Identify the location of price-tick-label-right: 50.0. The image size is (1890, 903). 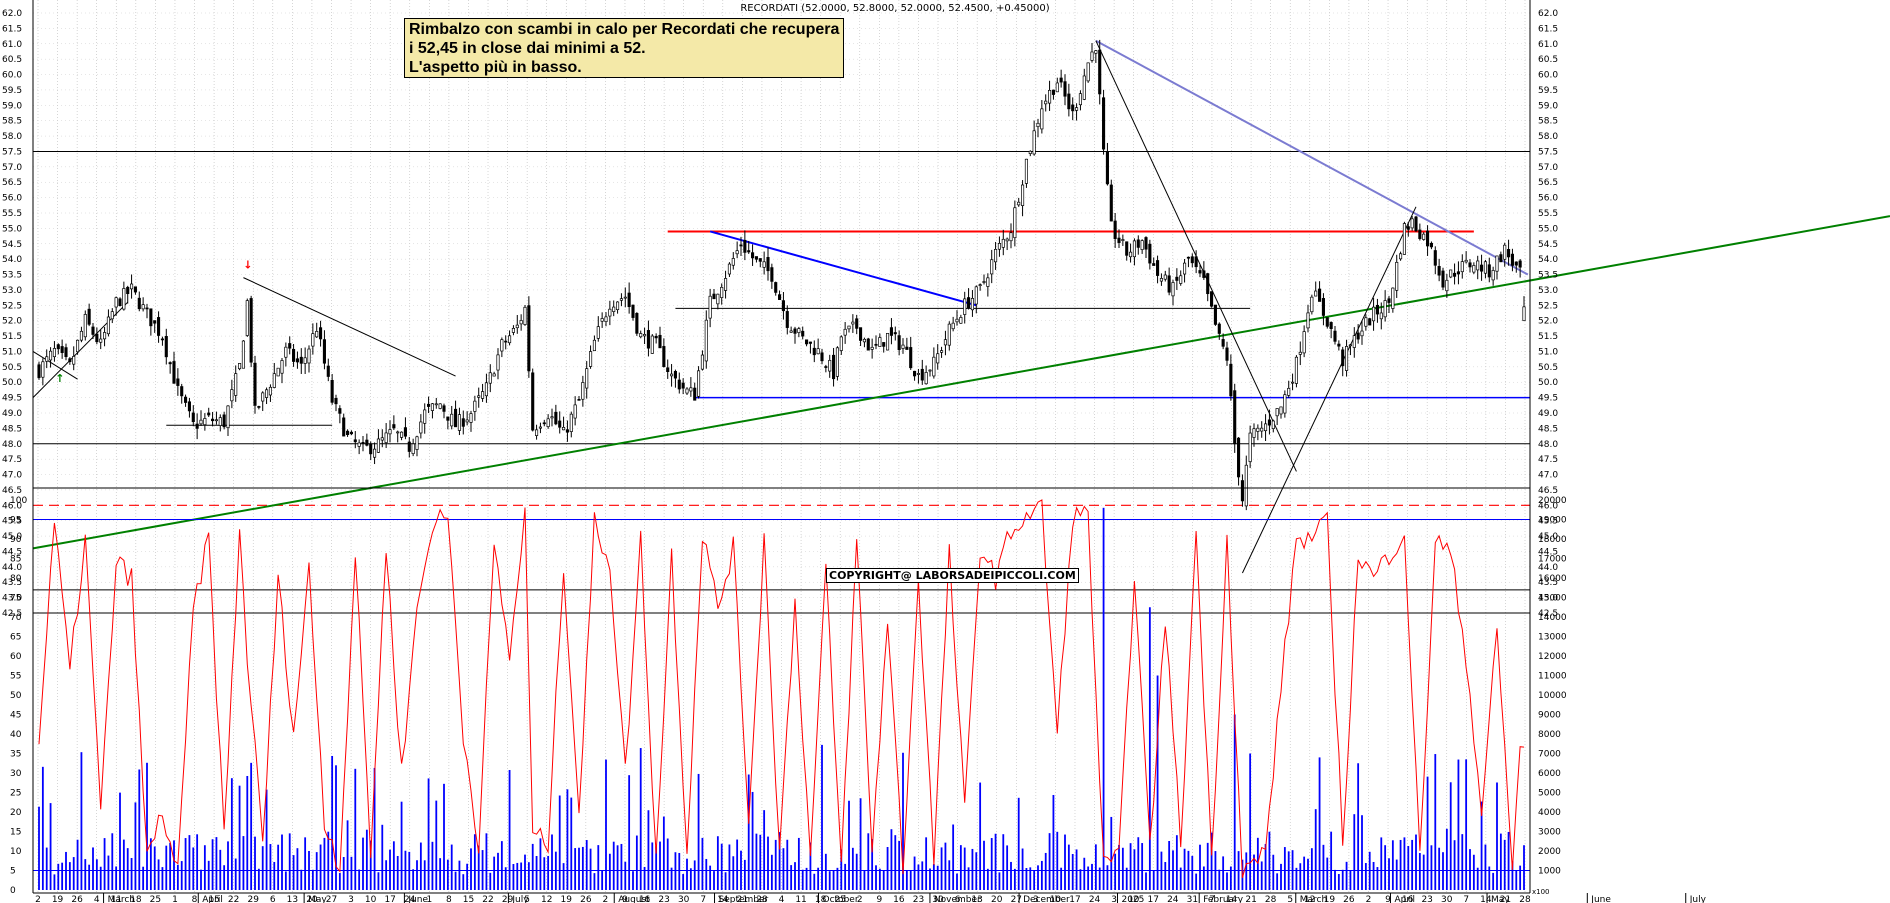
(1548, 383).